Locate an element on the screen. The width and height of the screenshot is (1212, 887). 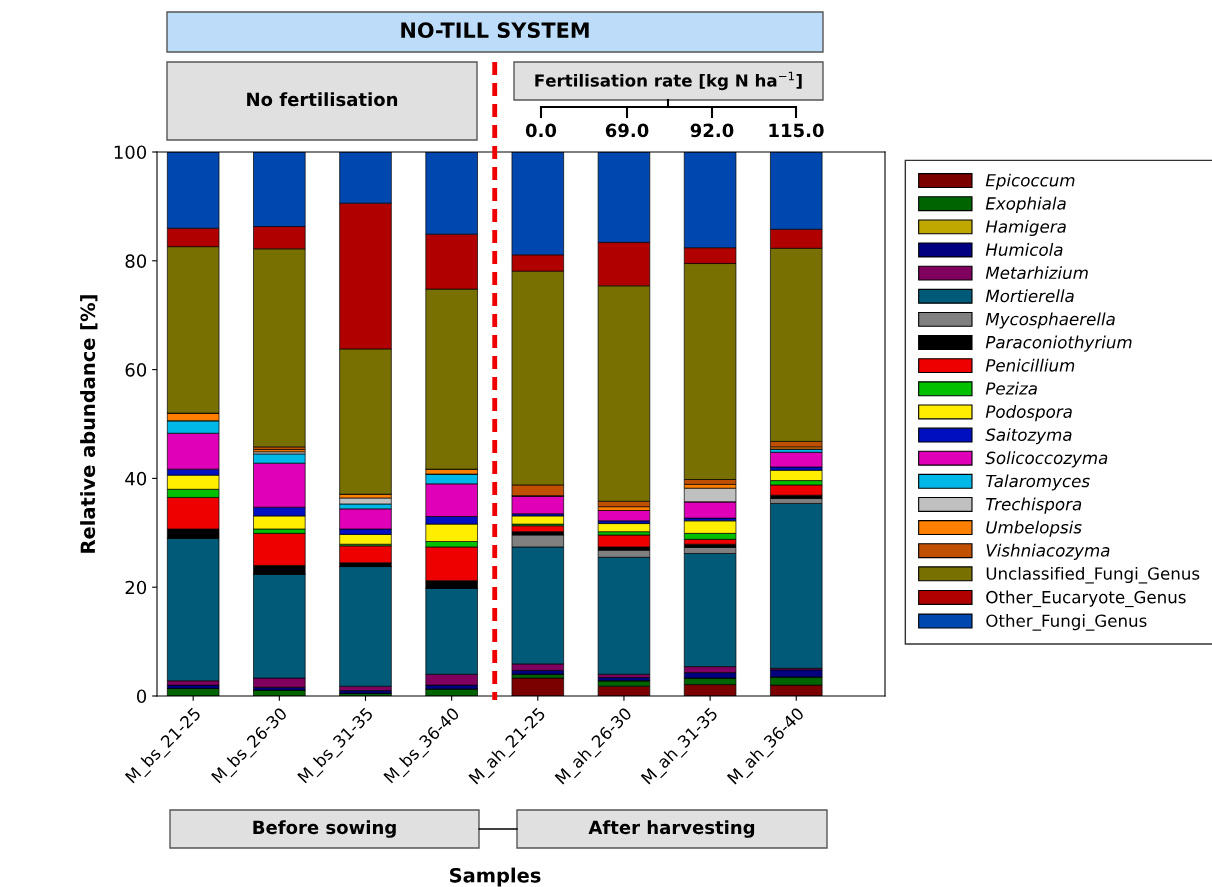
text: No fertilisation is located at coordinates (322, 99).